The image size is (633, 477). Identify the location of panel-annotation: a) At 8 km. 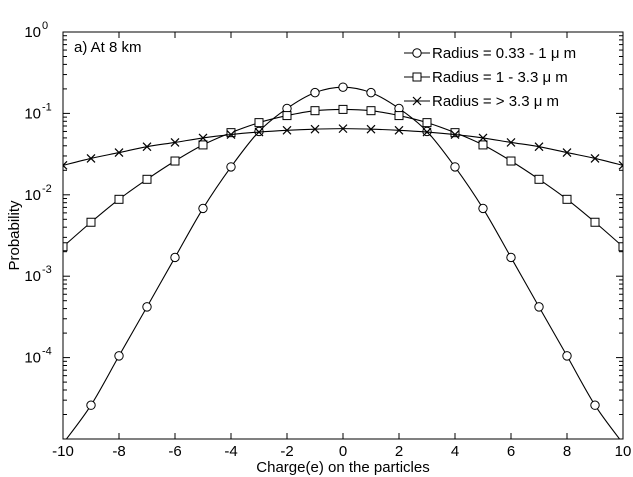
(108, 47).